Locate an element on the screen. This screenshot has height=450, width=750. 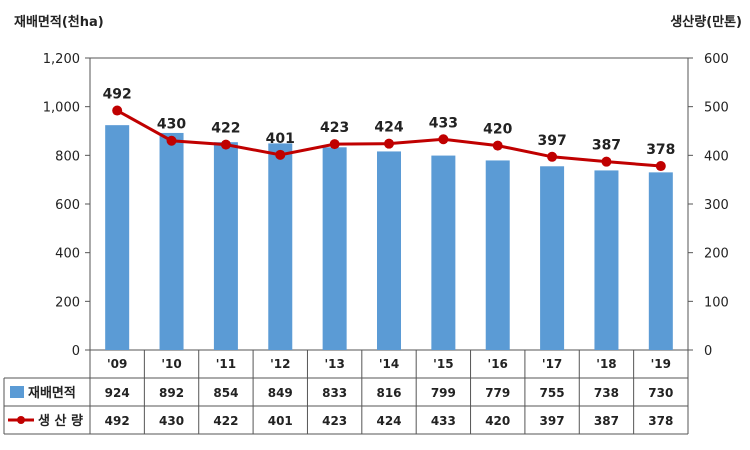
data-label: 387 is located at coordinates (606, 146).